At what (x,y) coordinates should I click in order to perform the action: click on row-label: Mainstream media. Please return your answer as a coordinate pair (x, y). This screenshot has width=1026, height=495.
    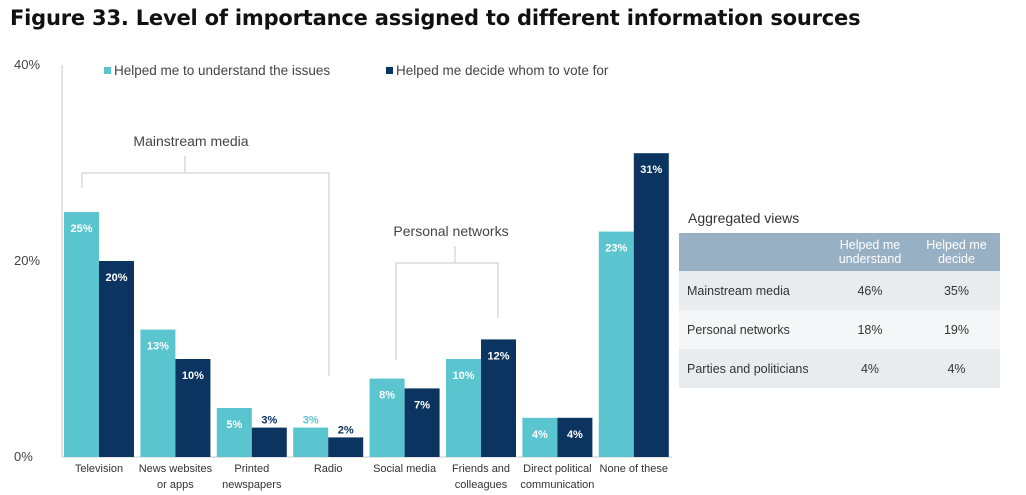
    Looking at the image, I should click on (753, 290).